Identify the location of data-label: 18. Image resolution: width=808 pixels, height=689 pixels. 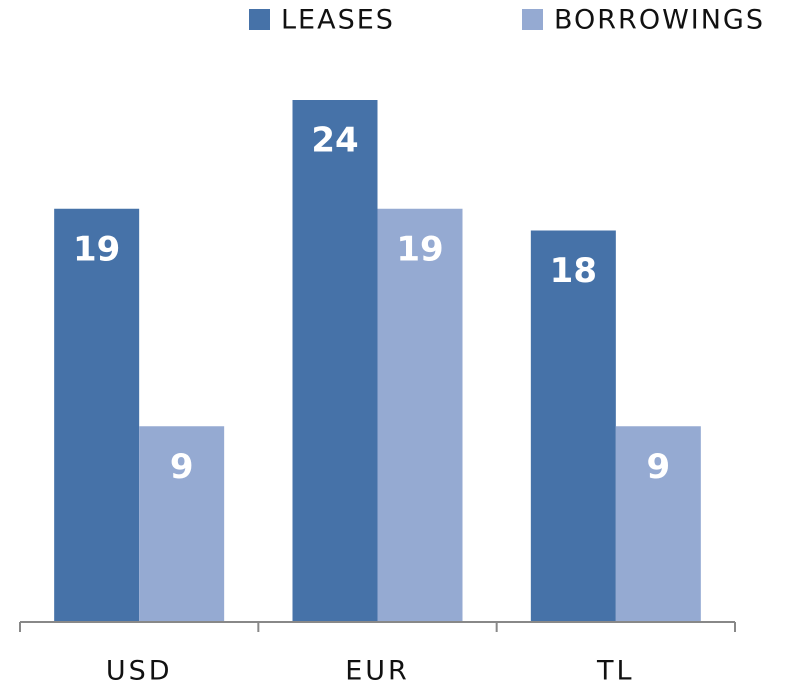
(573, 271).